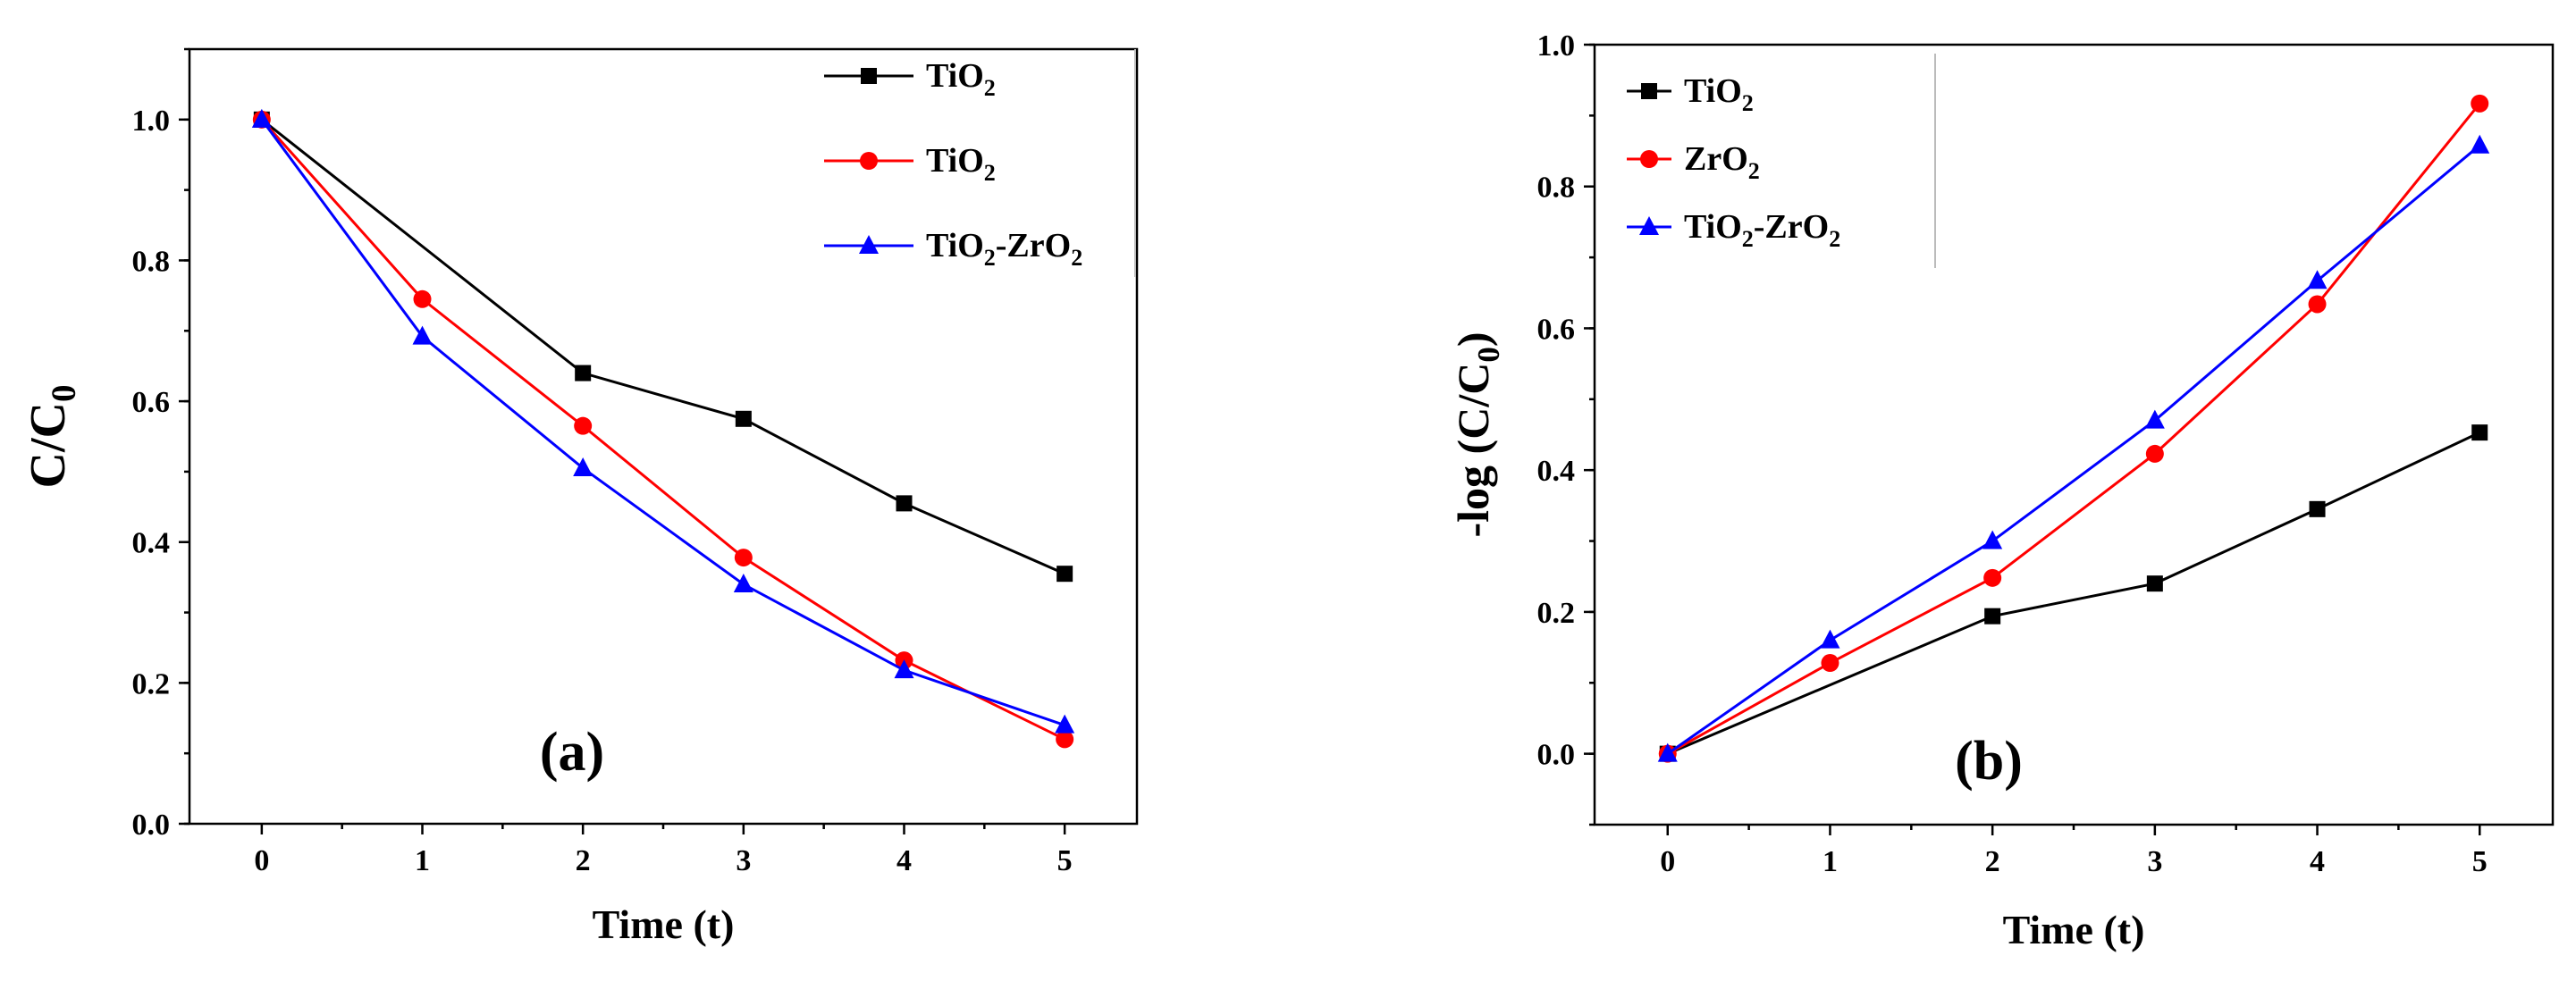  What do you see at coordinates (572, 752) in the screenshot?
I see `panel-label: (a)` at bounding box center [572, 752].